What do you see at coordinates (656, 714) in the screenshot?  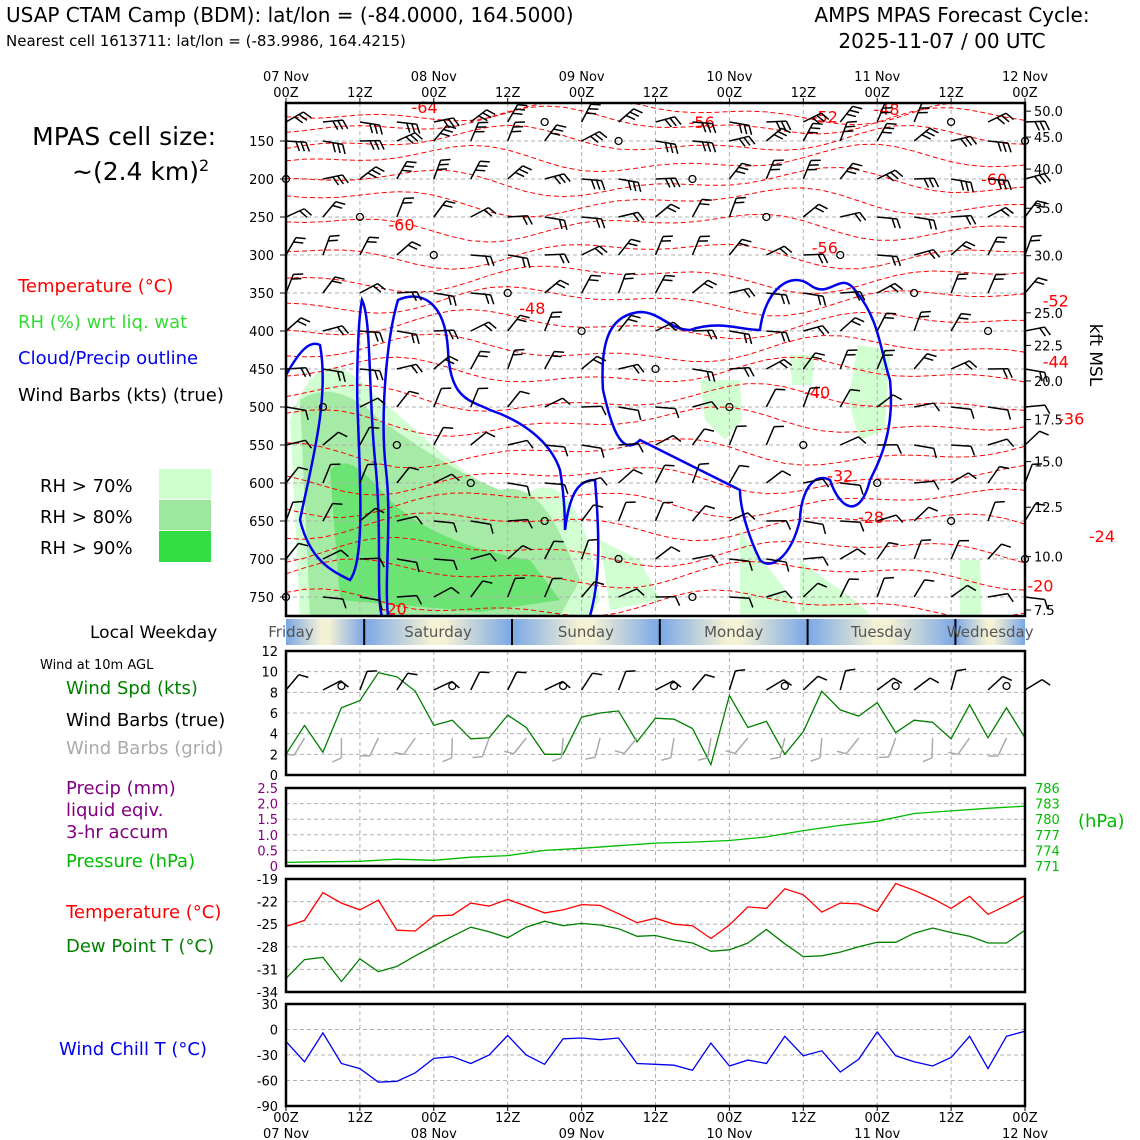 I see `wind-panel: 0 2 4 6 8 10 12` at bounding box center [656, 714].